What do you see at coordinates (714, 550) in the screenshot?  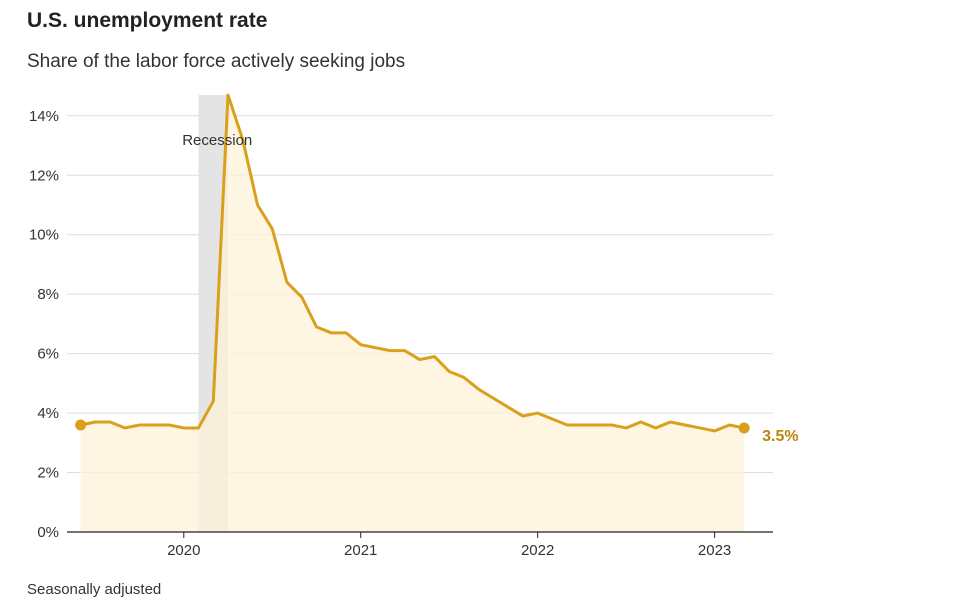 I see `x-tick-label: 2023` at bounding box center [714, 550].